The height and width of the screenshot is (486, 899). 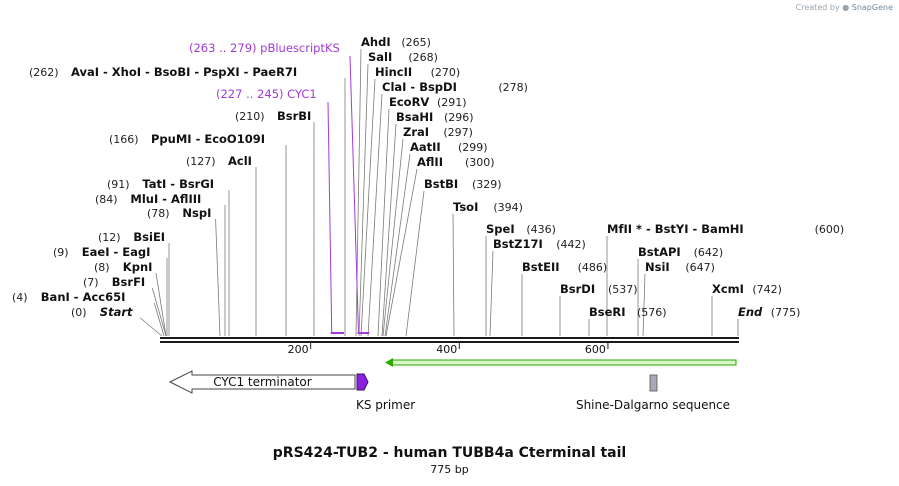 What do you see at coordinates (376, 42) in the screenshot?
I see `site-name: AhdI` at bounding box center [376, 42].